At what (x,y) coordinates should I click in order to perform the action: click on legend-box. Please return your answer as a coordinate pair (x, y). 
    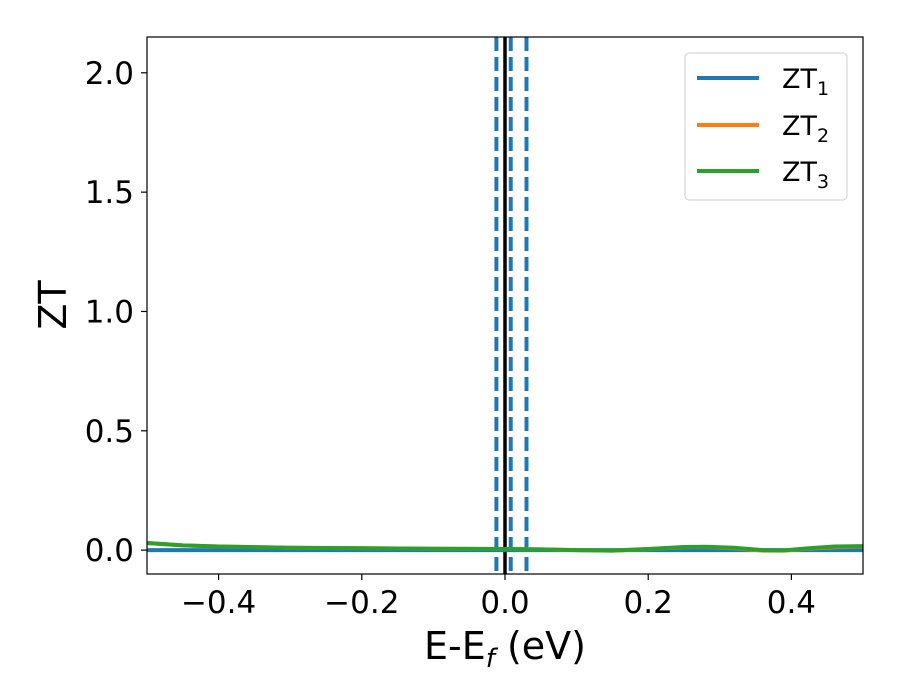
    Looking at the image, I should click on (766, 126).